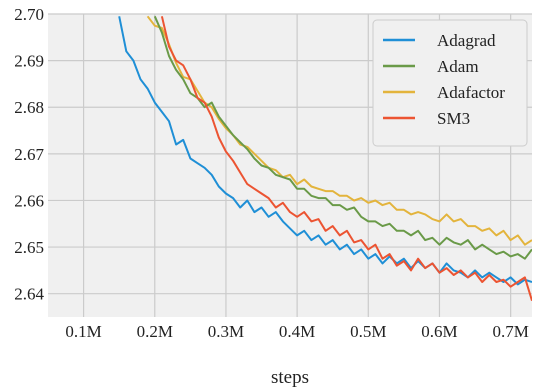 The height and width of the screenshot is (387, 536). I want to click on y-tick-label: 2.64, so click(29, 294).